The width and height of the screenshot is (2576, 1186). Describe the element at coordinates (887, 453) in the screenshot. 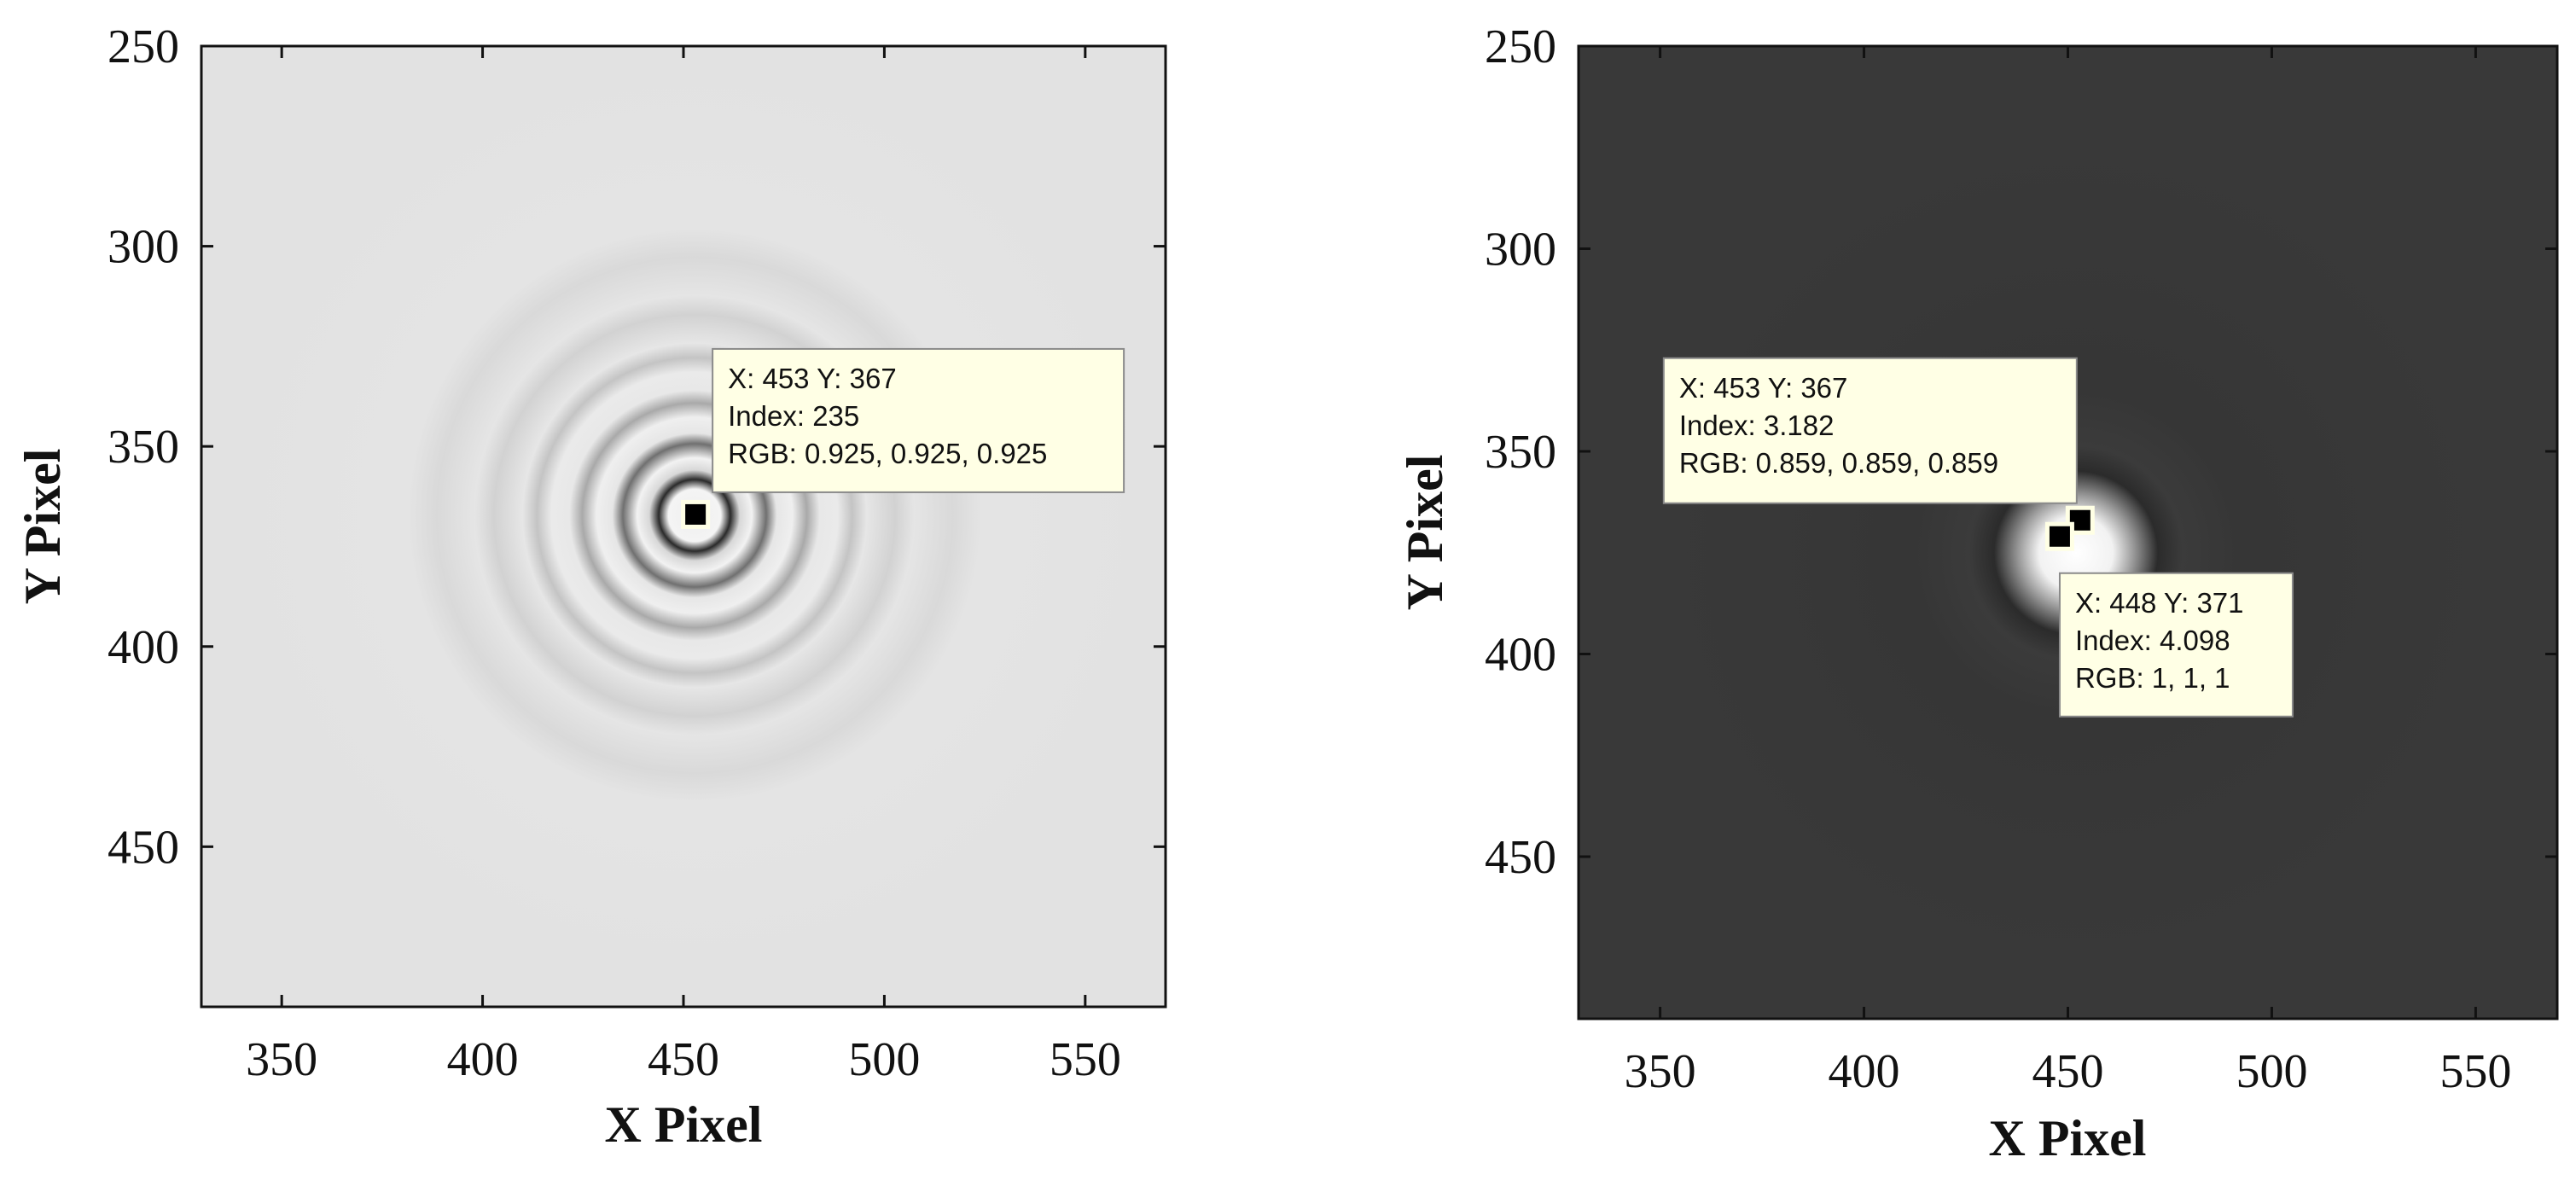

I see `datatip-label: RGB: 0.925, 0.925, 0.925` at that location.